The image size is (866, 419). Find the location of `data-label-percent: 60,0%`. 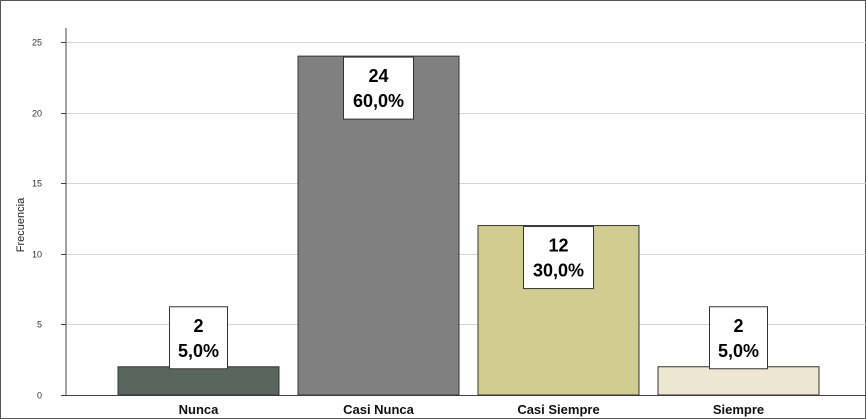

data-label-percent: 60,0% is located at coordinates (378, 101).